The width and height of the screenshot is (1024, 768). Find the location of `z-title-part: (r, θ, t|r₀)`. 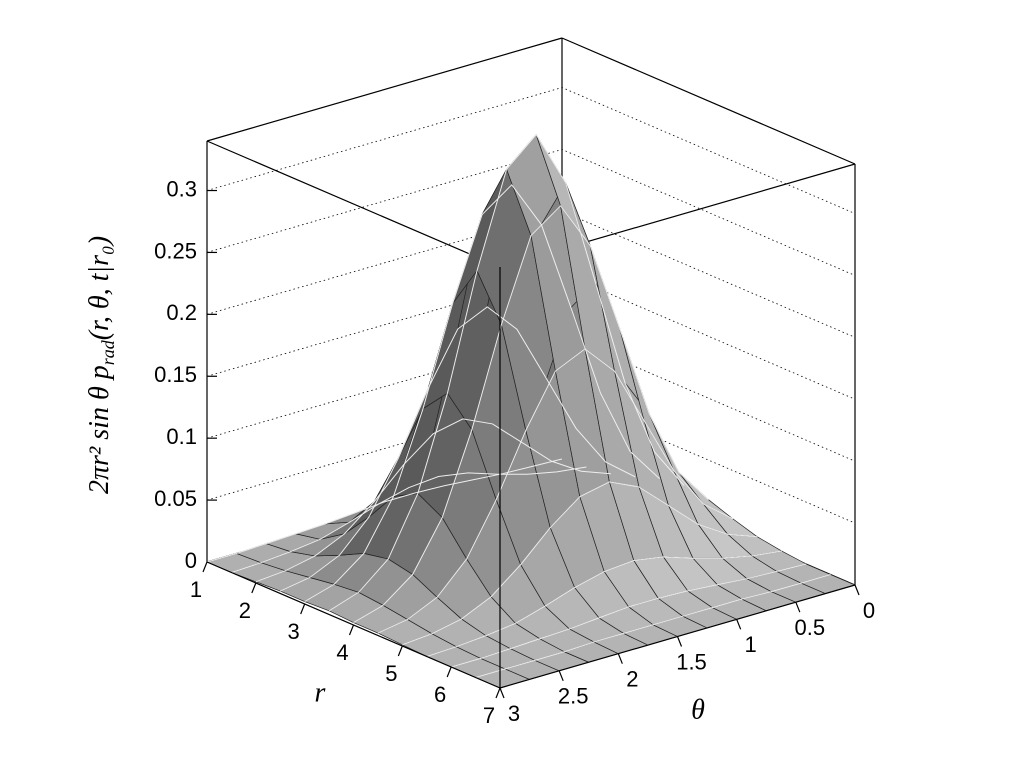

z-title-part: (r, θ, t|r₀) is located at coordinates (99, 288).